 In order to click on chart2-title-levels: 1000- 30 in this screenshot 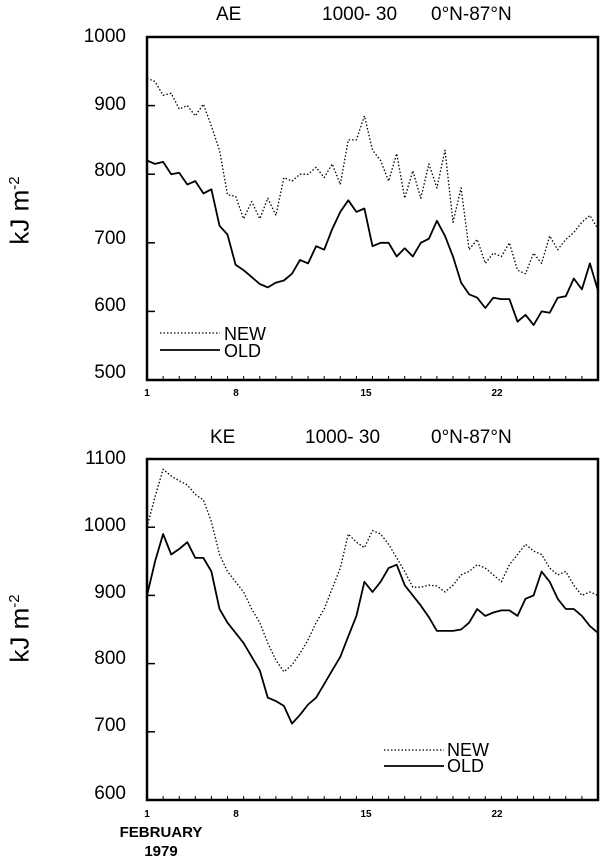, I will do `click(343, 437)`.